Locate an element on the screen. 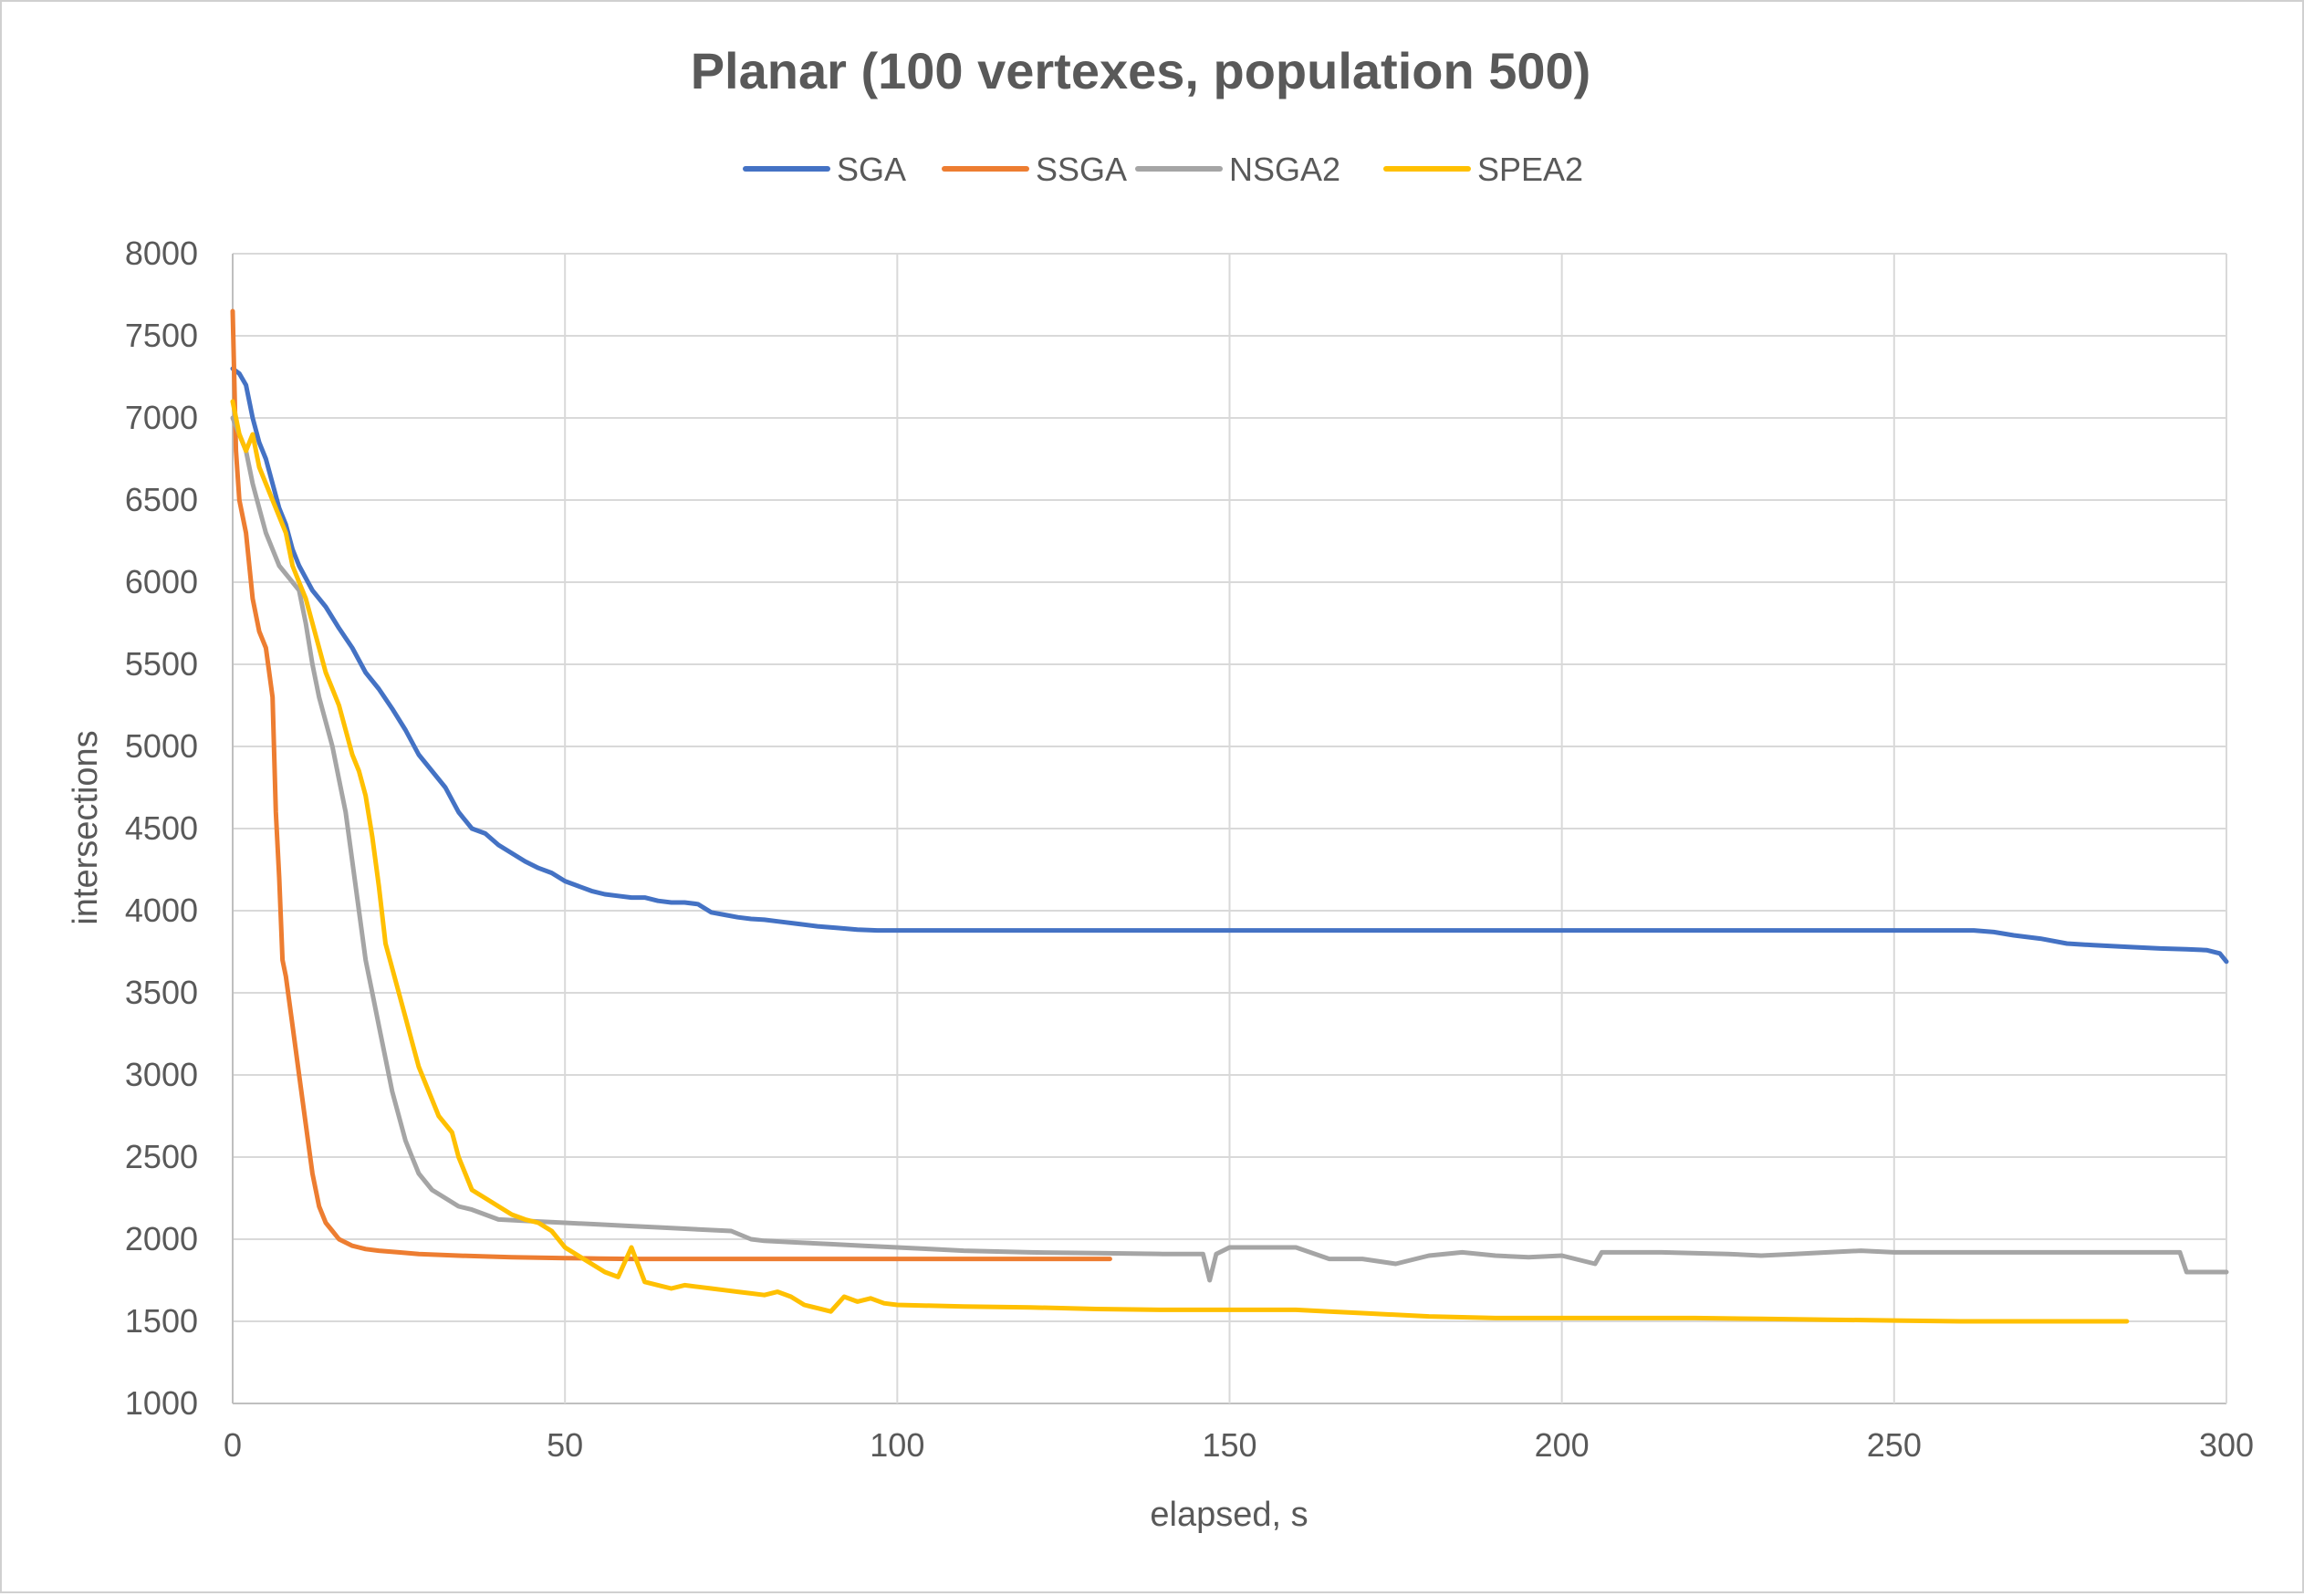 The height and width of the screenshot is (1596, 2304). y-tick-label: 5000 is located at coordinates (161, 746).